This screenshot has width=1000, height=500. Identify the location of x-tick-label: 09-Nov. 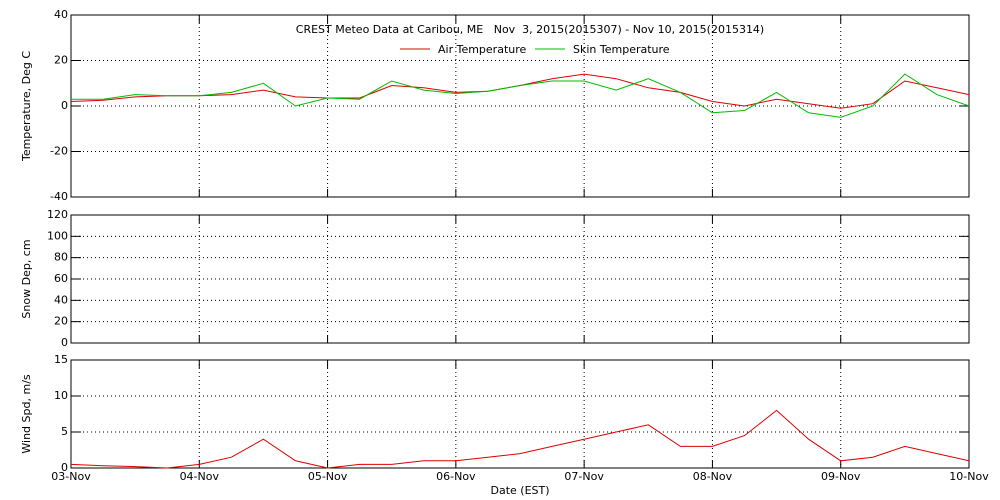
(841, 476).